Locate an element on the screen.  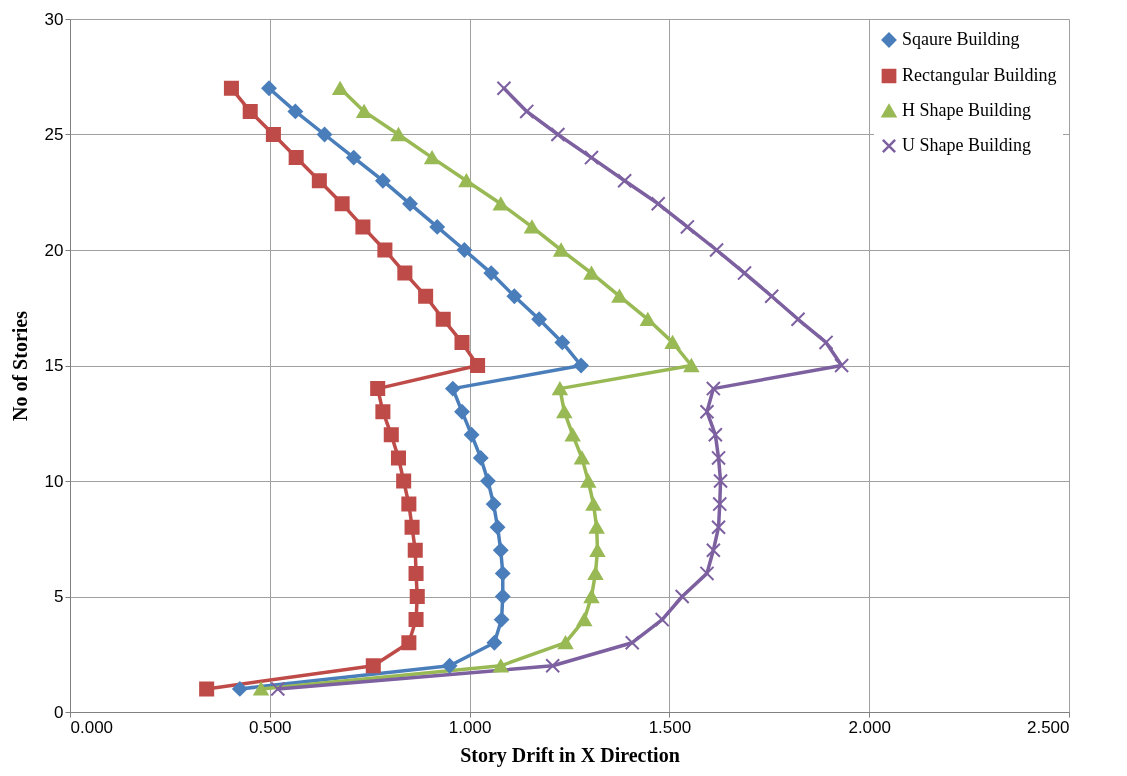
x-axis-title: Story Drift in X Direction is located at coordinates (570, 755).